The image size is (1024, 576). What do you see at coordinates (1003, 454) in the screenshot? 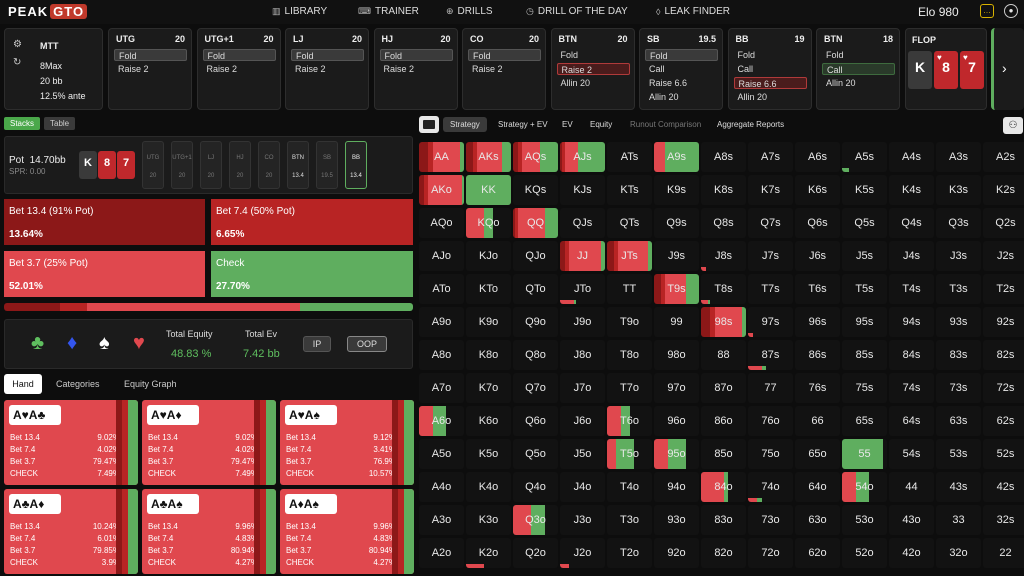
I see `matrix-cell-52s: 52s` at bounding box center [1003, 454].